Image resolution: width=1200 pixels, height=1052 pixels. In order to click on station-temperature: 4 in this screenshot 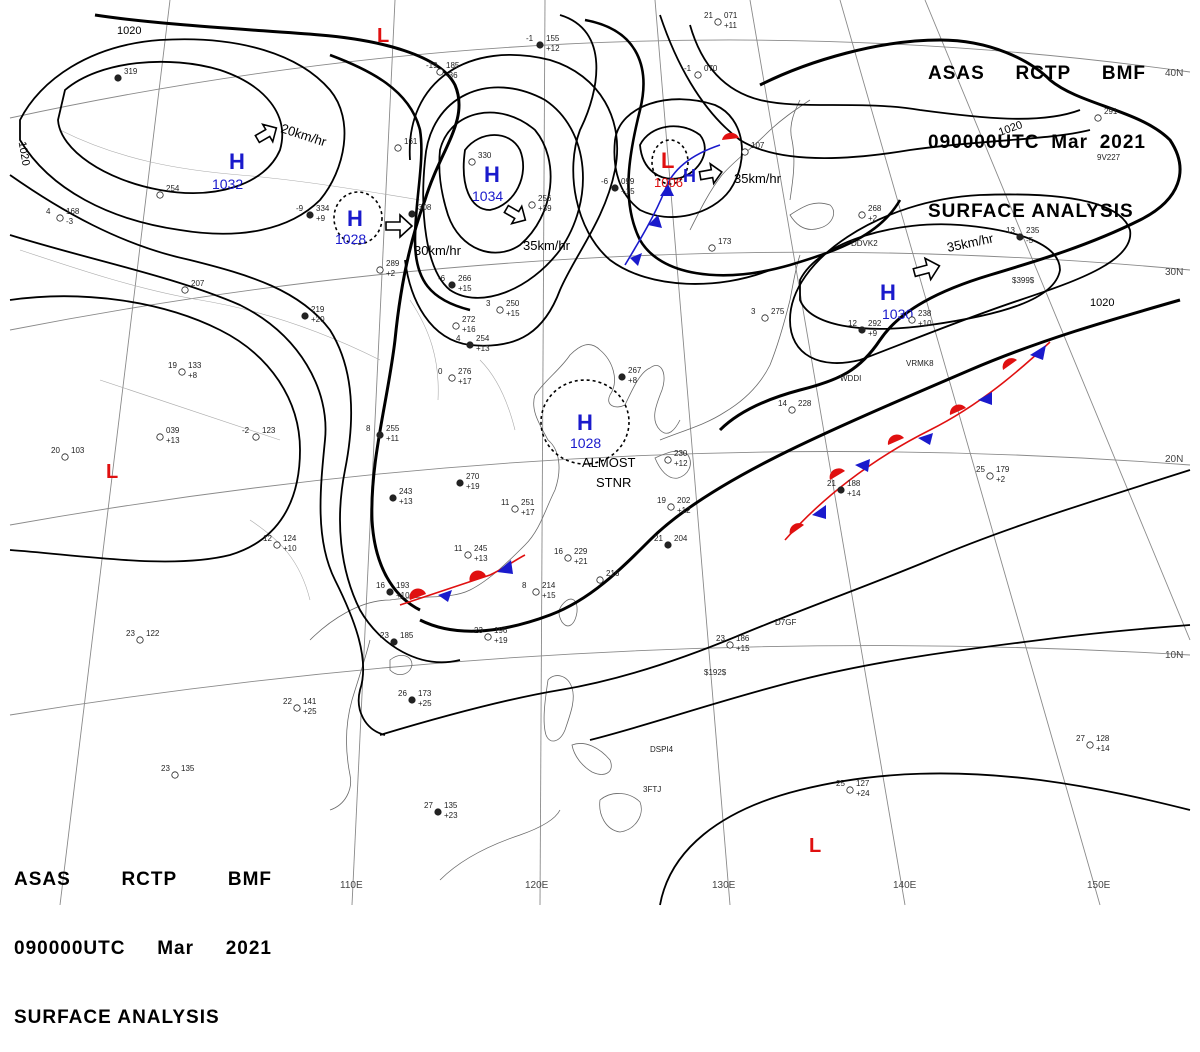, I will do `click(48, 211)`.